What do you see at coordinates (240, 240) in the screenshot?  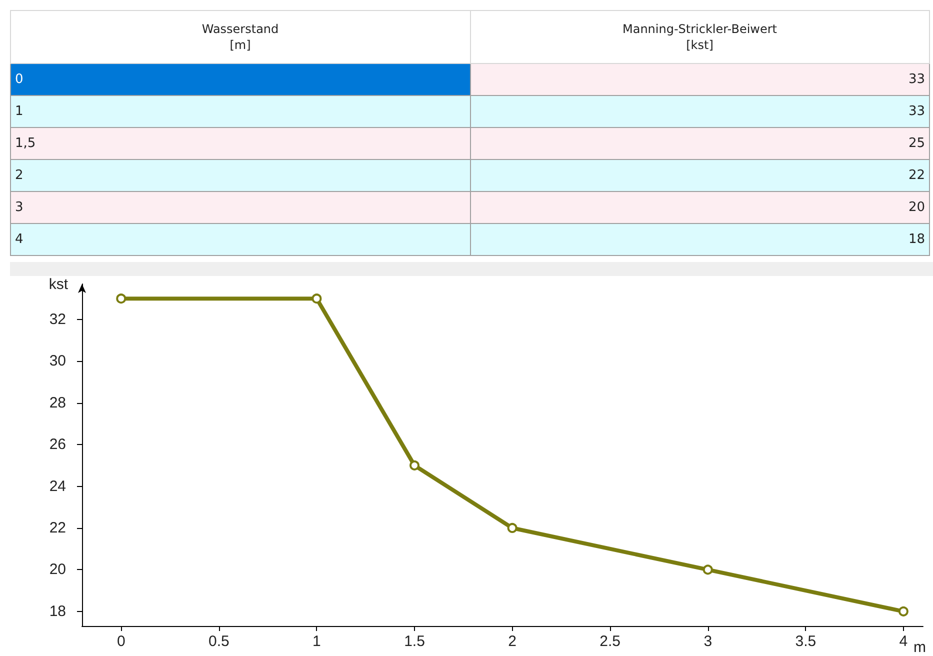 I see `category-label: 4` at bounding box center [240, 240].